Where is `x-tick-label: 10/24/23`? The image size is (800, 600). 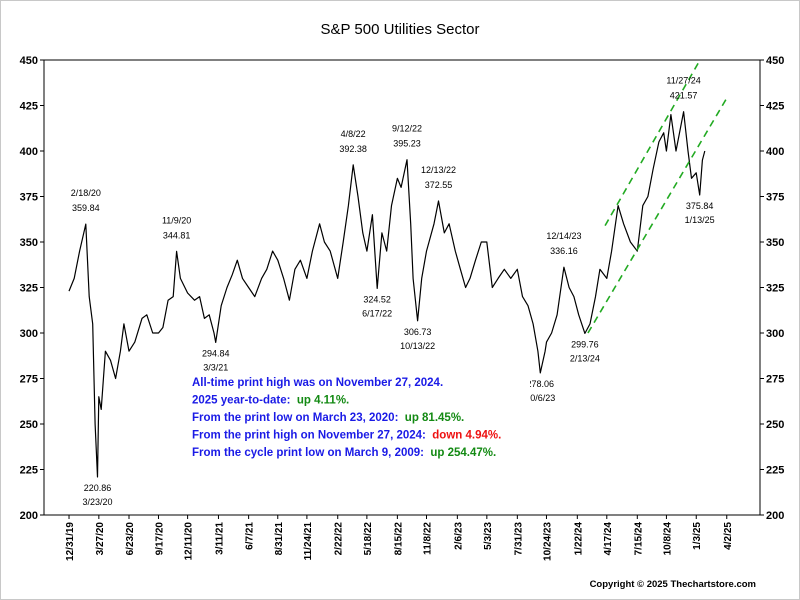 x-tick-label: 10/24/23 is located at coordinates (547, 541).